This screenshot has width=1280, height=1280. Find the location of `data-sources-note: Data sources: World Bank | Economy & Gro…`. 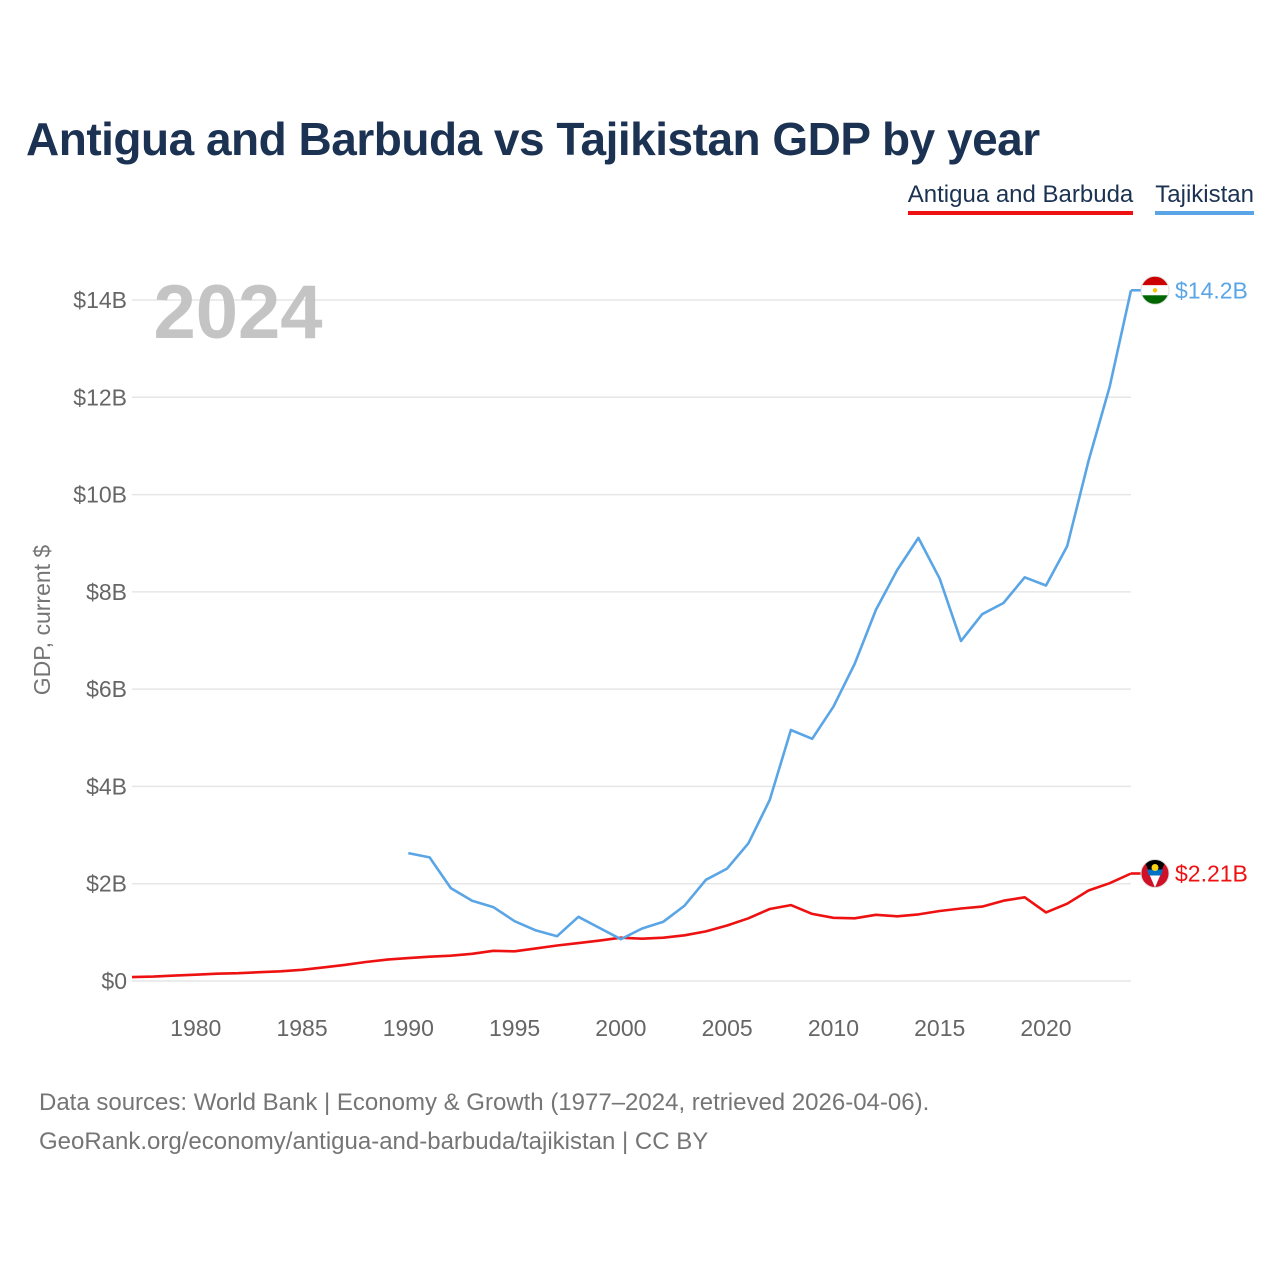

data-sources-note: Data sources: World Bank | Economy & Gro… is located at coordinates (484, 1102).